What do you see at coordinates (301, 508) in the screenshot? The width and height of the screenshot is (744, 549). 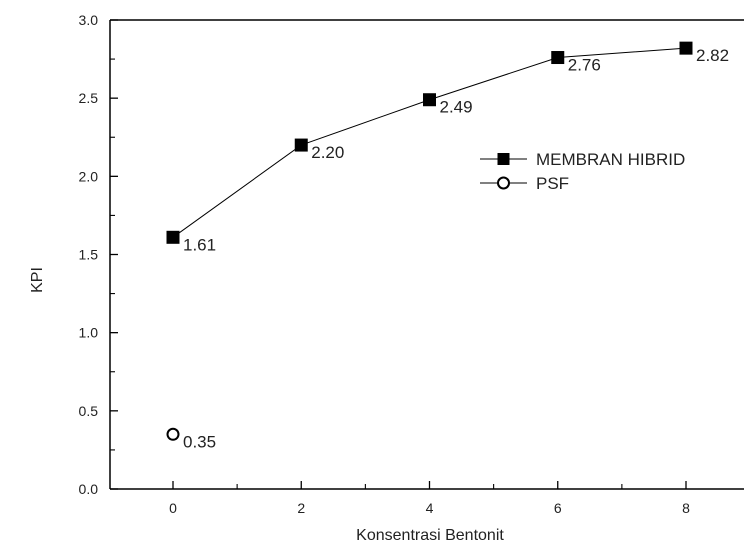 I see `x-tick-label: 2` at bounding box center [301, 508].